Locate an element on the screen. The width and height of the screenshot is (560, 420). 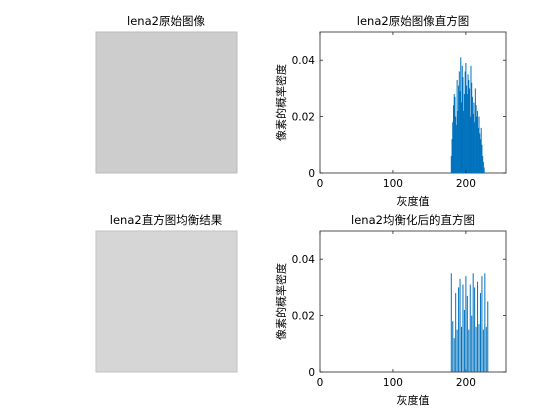
lena-equalized-image-border is located at coordinates (166, 301).